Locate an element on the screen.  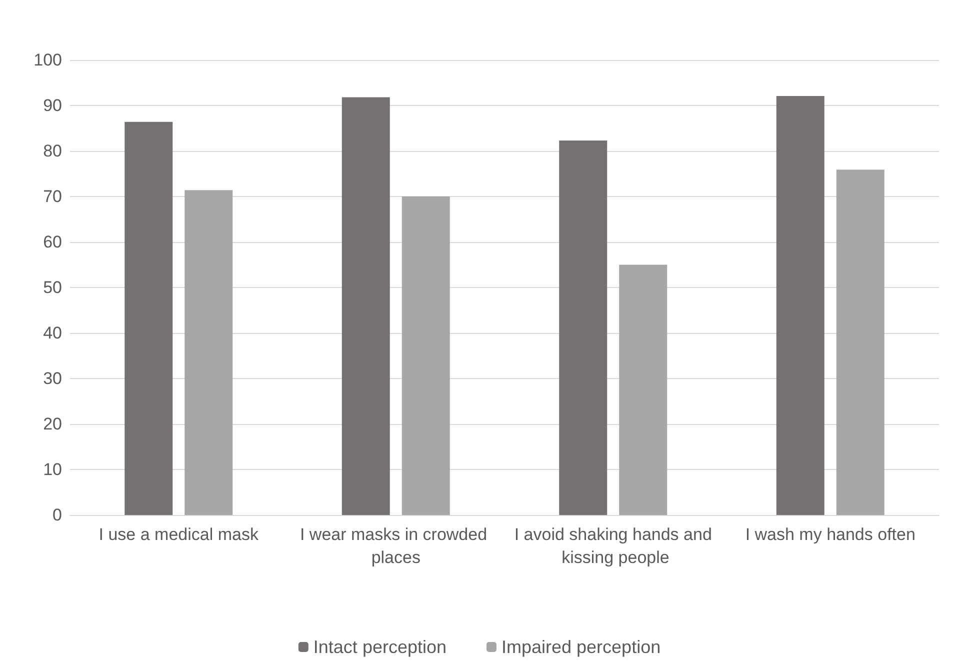
y-tick-label: 100 is located at coordinates (48, 60).